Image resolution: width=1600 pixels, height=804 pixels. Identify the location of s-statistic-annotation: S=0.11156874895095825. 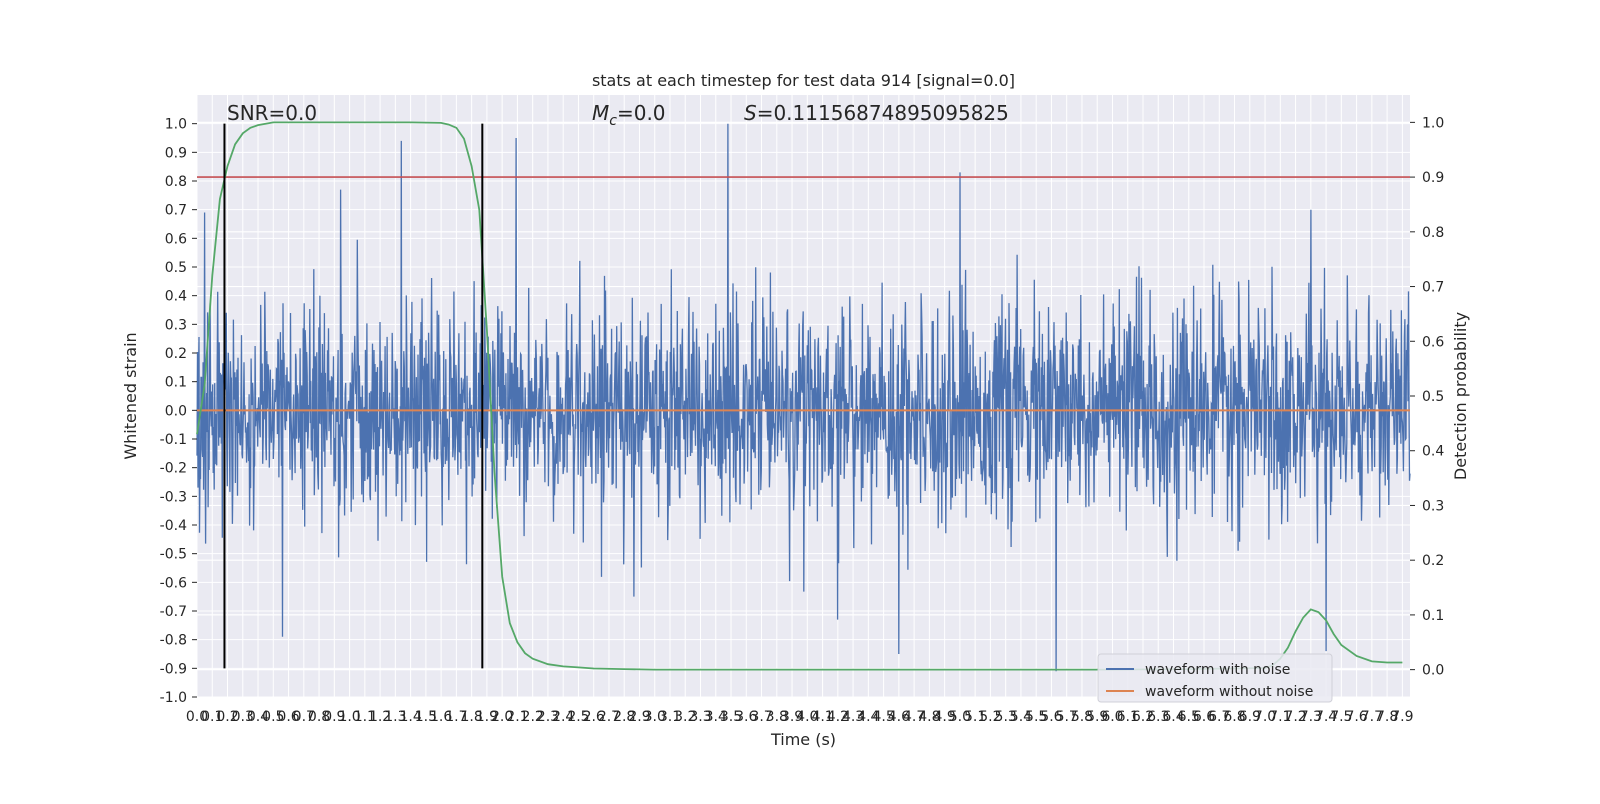
(876, 113).